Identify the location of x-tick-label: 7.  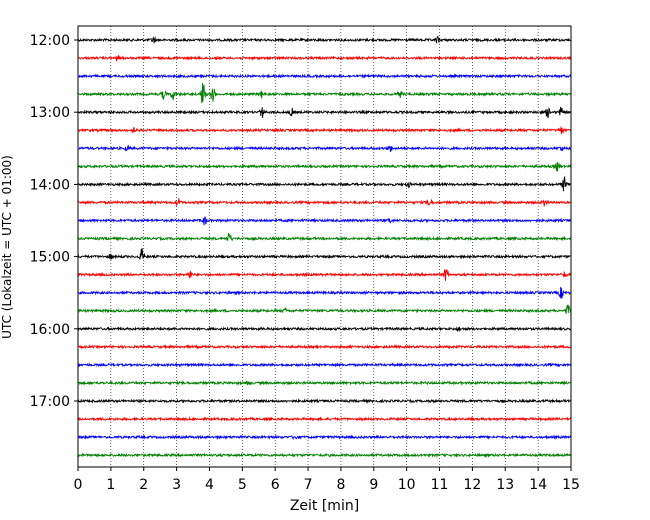
(308, 485).